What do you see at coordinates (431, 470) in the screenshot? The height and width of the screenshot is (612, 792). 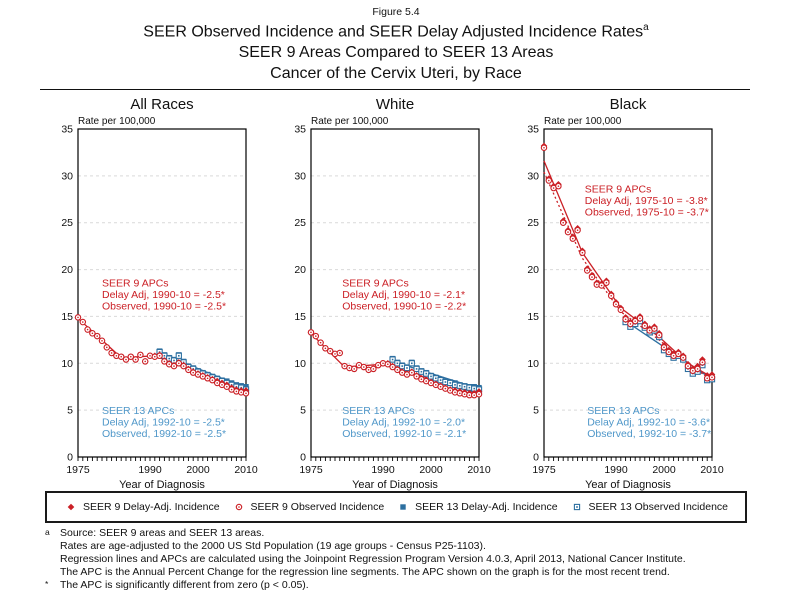 I see `x-tick-label: 2000` at bounding box center [431, 470].